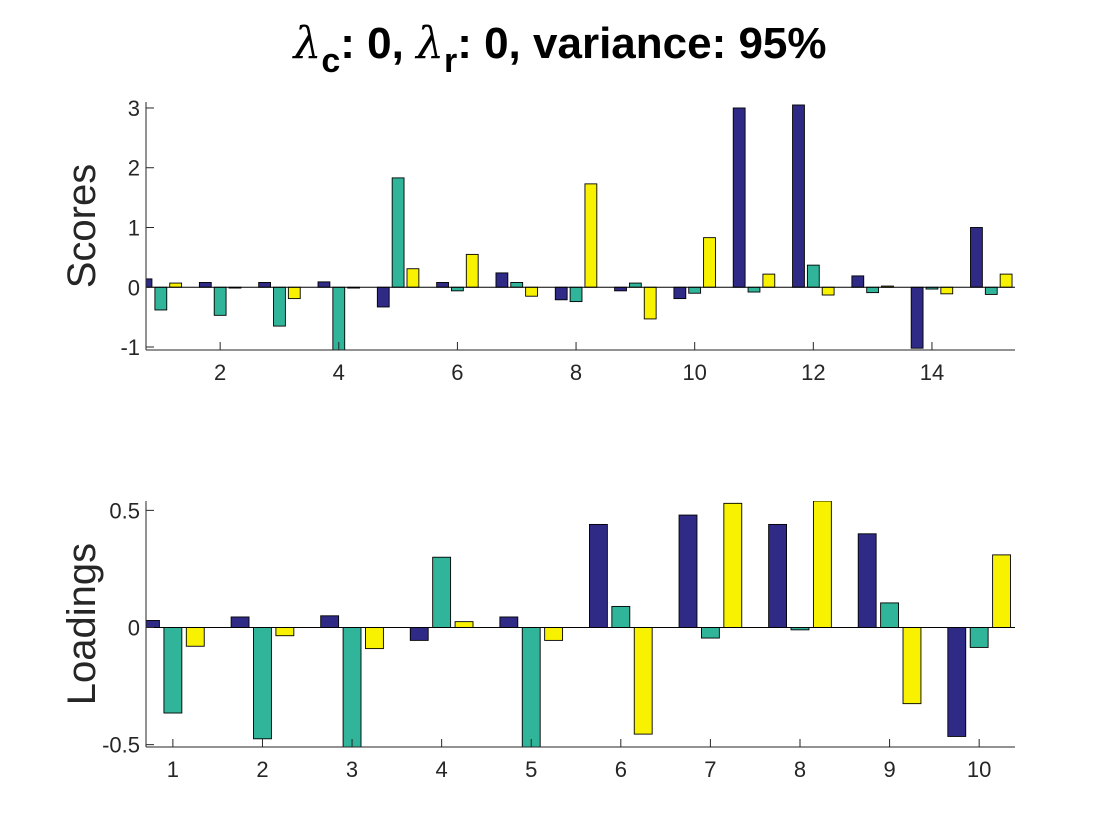  I want to click on scores-bar-s2-c6, so click(457, 289).